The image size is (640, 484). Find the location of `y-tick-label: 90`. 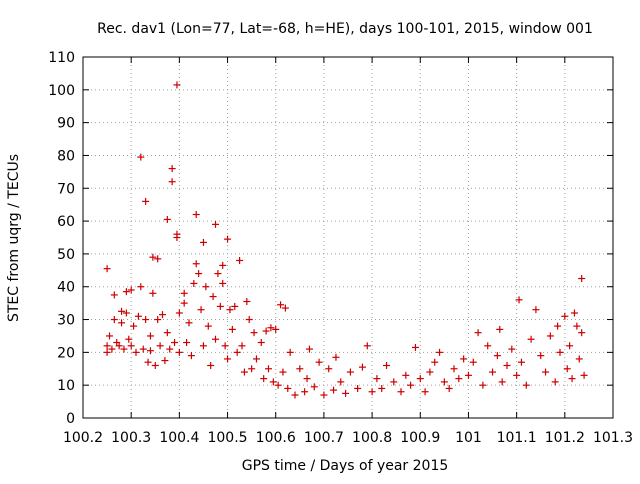

y-tick-label: 90 is located at coordinates (66, 124).